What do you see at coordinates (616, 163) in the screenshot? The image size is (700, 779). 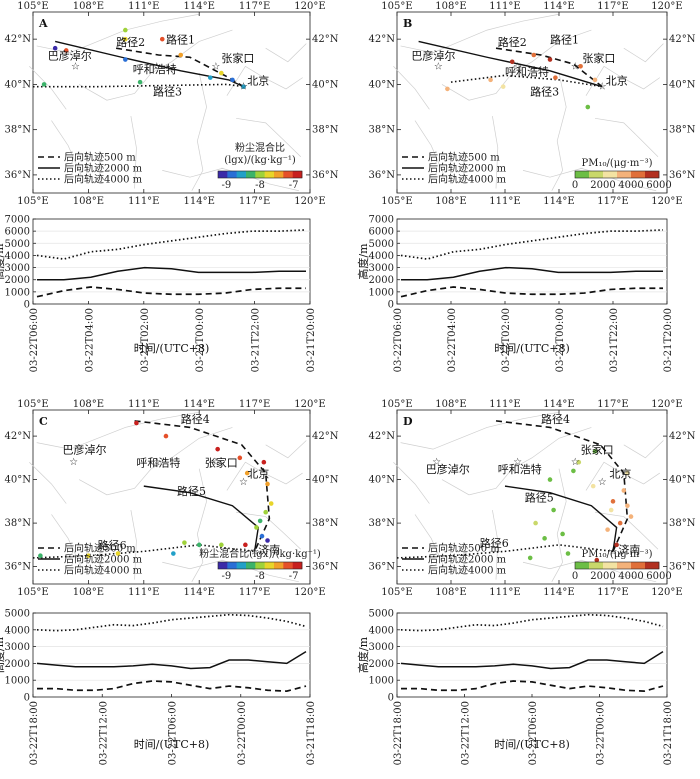 I see `colorbar-title: PM₁₀/(μg·m⁻³)` at bounding box center [616, 163].